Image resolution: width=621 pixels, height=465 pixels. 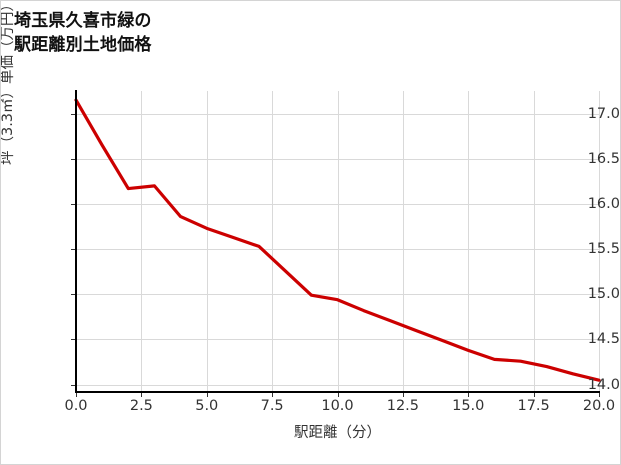 What do you see at coordinates (337, 392) in the screenshot?
I see `x-axis-spine` at bounding box center [337, 392].